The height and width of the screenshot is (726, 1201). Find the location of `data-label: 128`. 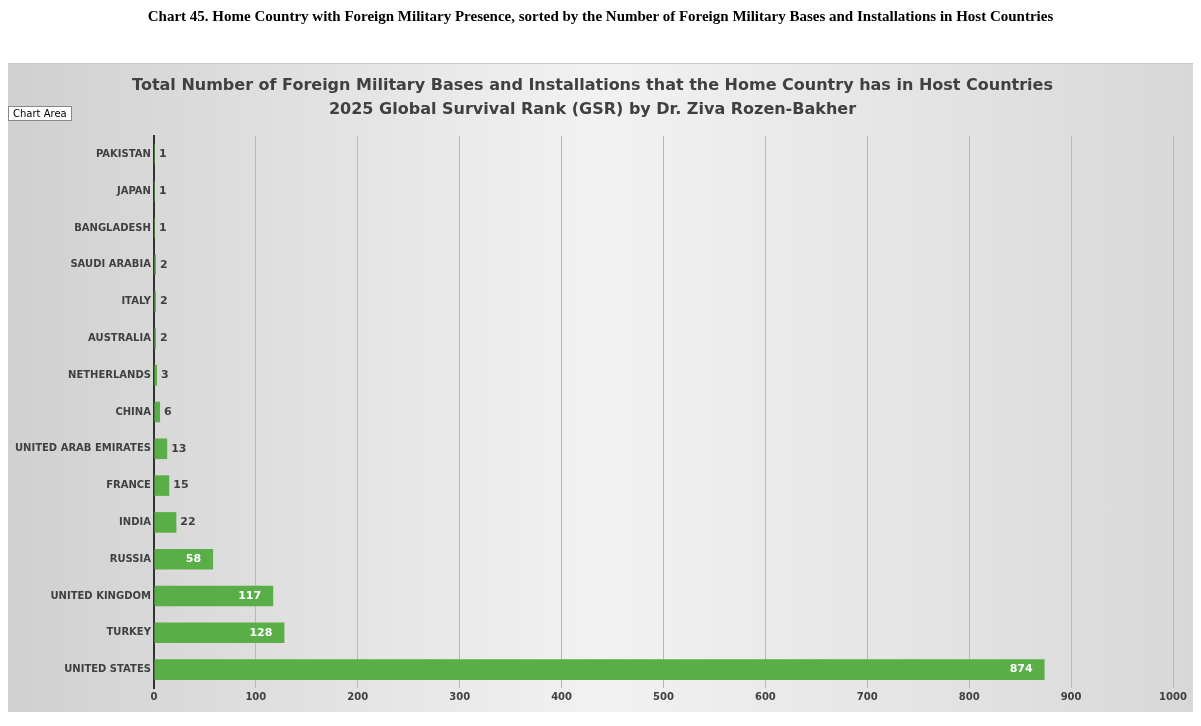

data-label: 128 is located at coordinates (261, 632).